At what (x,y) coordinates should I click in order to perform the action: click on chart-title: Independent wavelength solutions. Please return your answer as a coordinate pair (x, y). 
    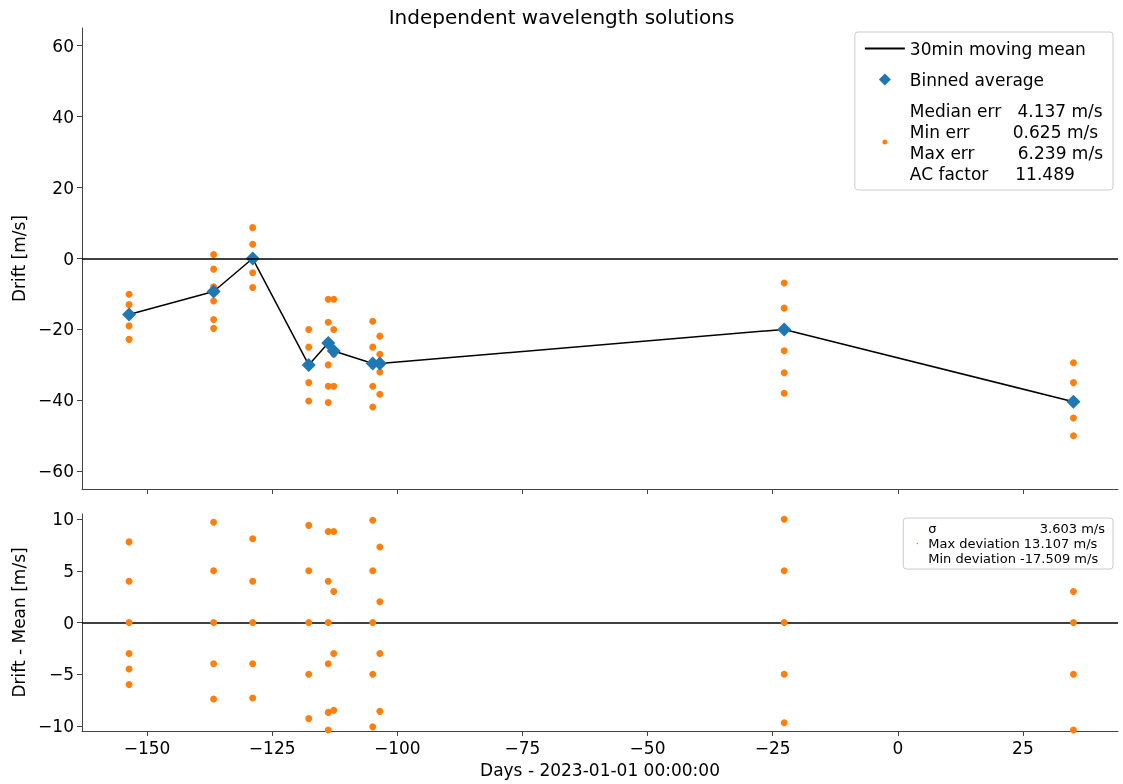
    Looking at the image, I should click on (561, 17).